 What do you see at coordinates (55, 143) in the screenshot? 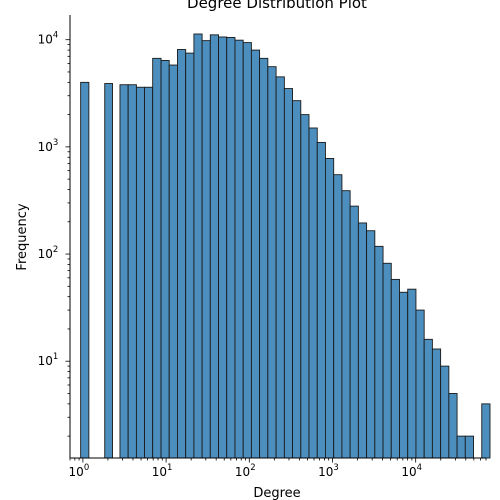
I see `y-tick-label-exponent: 3` at bounding box center [55, 143].